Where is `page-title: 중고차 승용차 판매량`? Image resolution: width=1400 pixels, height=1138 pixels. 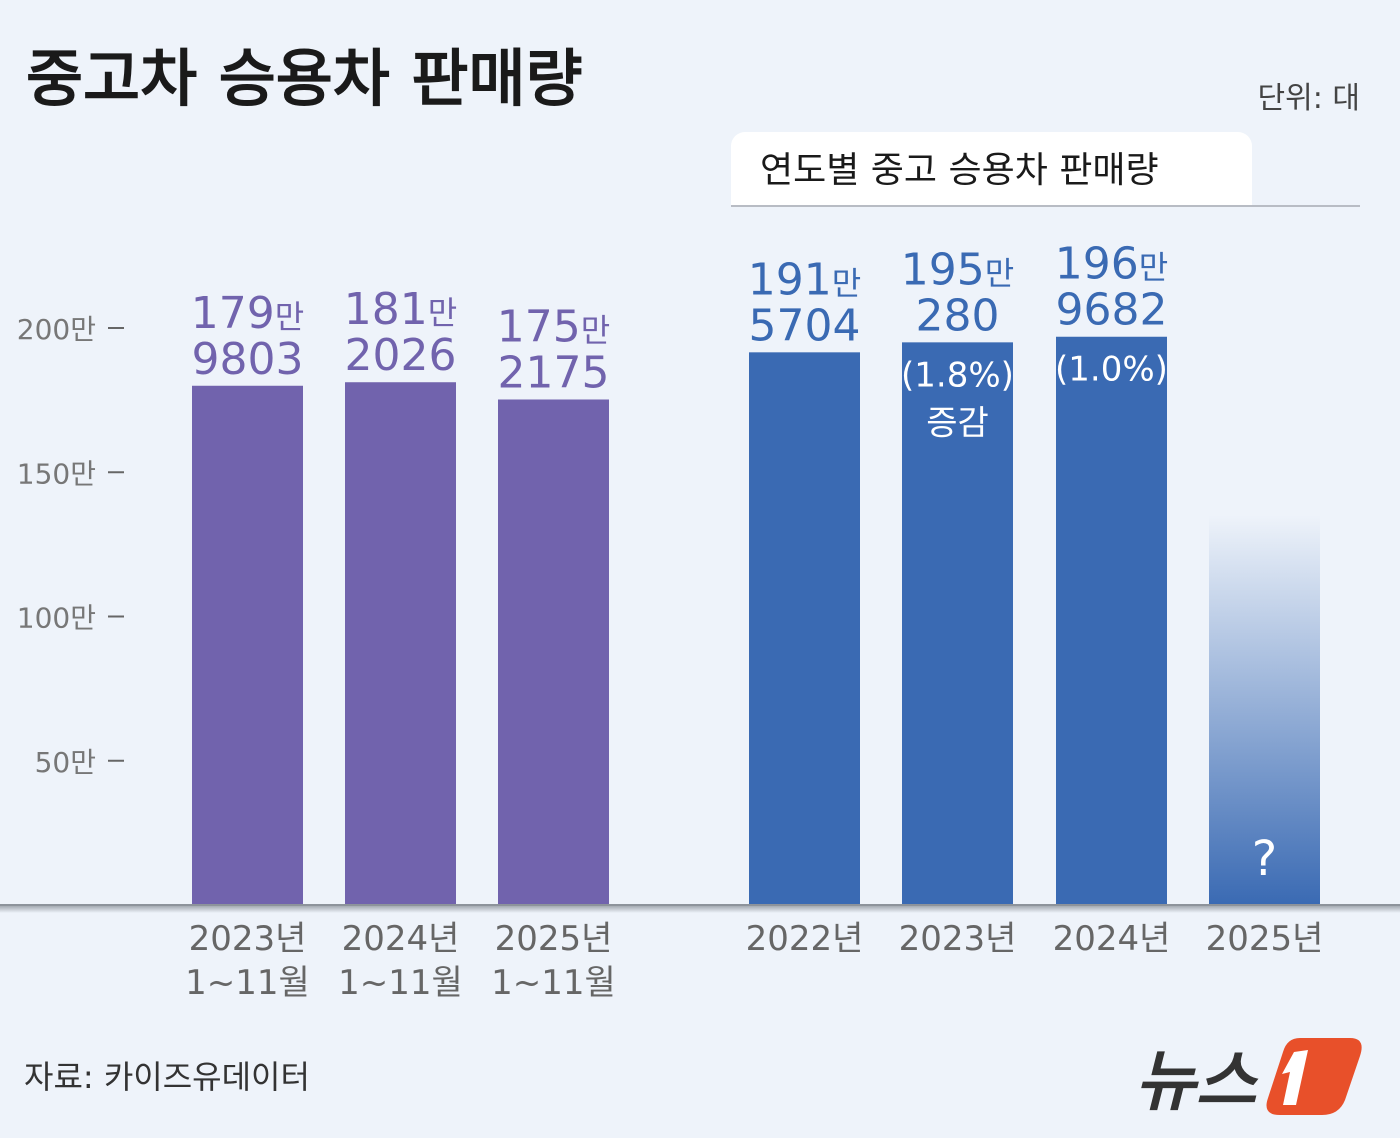 page-title: 중고차 승용차 판매량 is located at coordinates (304, 78).